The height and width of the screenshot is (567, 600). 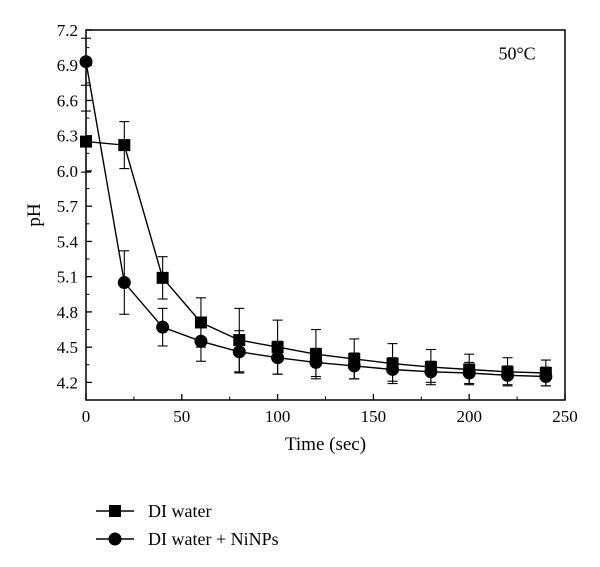 What do you see at coordinates (374, 416) in the screenshot?
I see `x-tick-label: 150` at bounding box center [374, 416].